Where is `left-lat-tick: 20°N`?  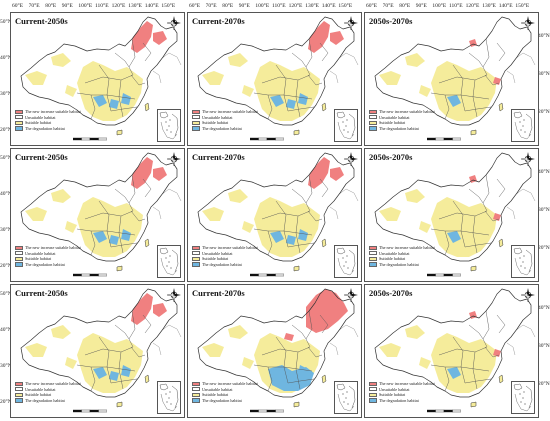
left-lat-tick: 20°N is located at coordinates (6, 402).